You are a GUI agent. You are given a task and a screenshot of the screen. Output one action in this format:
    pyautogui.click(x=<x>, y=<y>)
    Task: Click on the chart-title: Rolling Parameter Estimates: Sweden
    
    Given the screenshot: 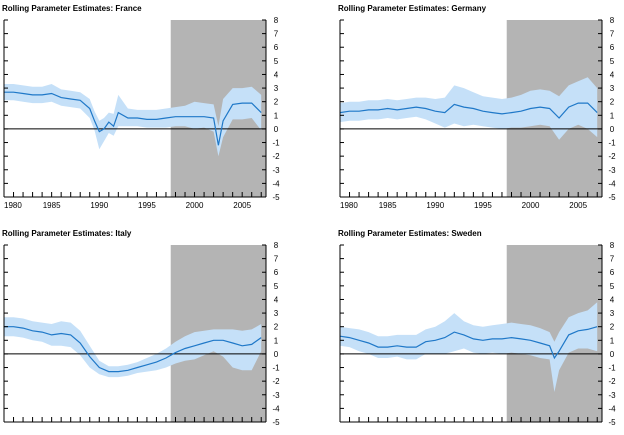 What is the action you would take?
    pyautogui.click(x=410, y=233)
    